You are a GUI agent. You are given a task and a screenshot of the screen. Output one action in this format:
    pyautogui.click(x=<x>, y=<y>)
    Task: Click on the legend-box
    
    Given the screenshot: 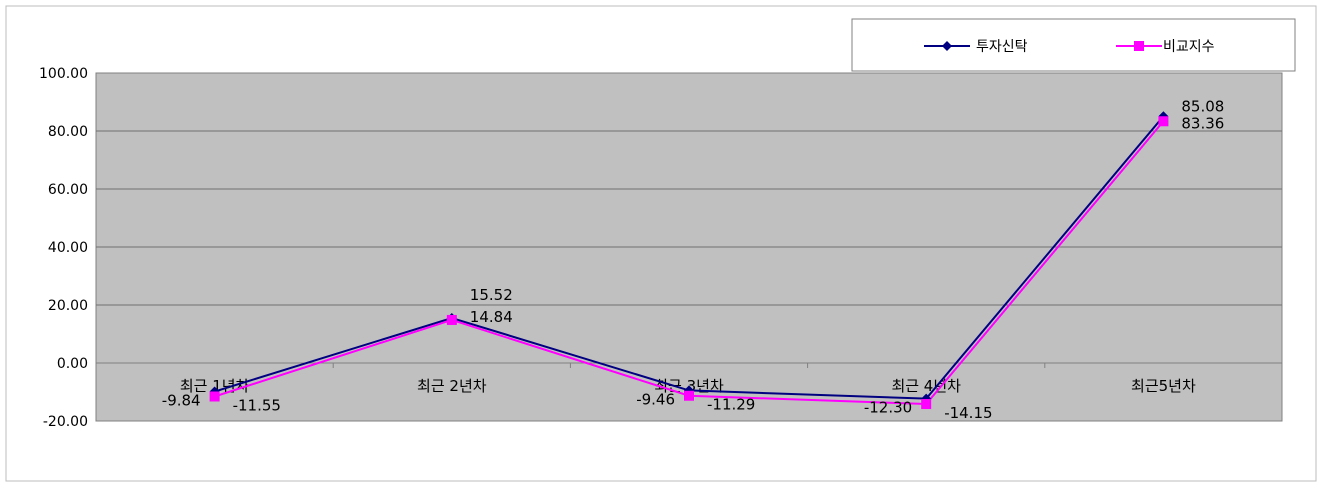 What is the action you would take?
    pyautogui.click(x=1073, y=45)
    